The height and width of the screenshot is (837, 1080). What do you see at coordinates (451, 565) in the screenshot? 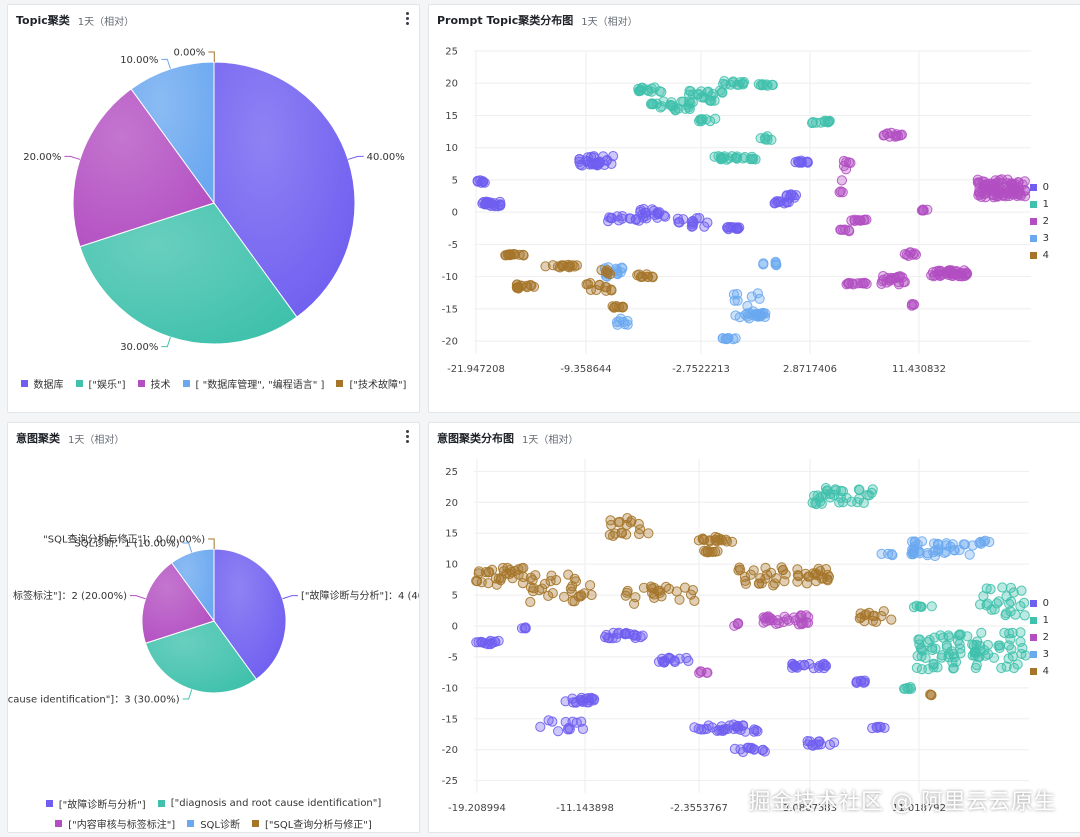
I see `y-tick-label: 10` at bounding box center [451, 565].